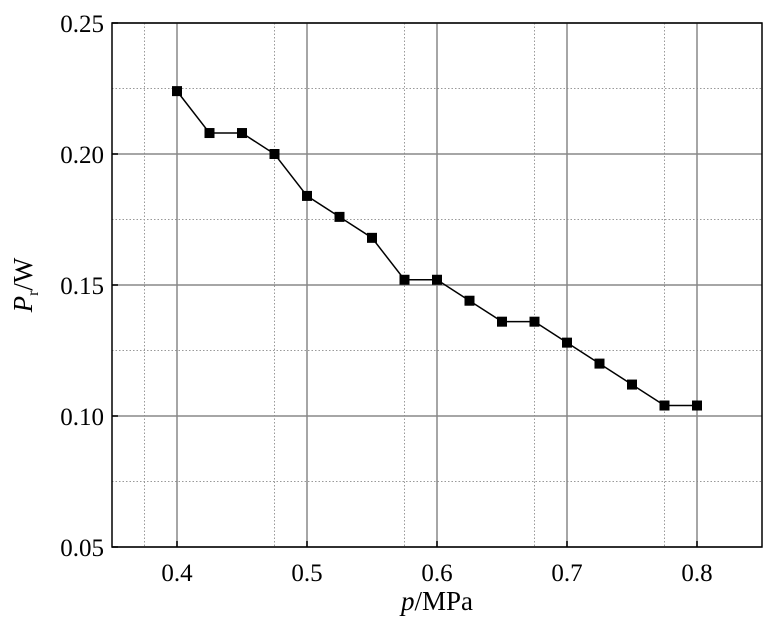 This screenshot has width=775, height=624. Describe the element at coordinates (82, 155) in the screenshot. I see `y-tick-label: 0.20` at that location.